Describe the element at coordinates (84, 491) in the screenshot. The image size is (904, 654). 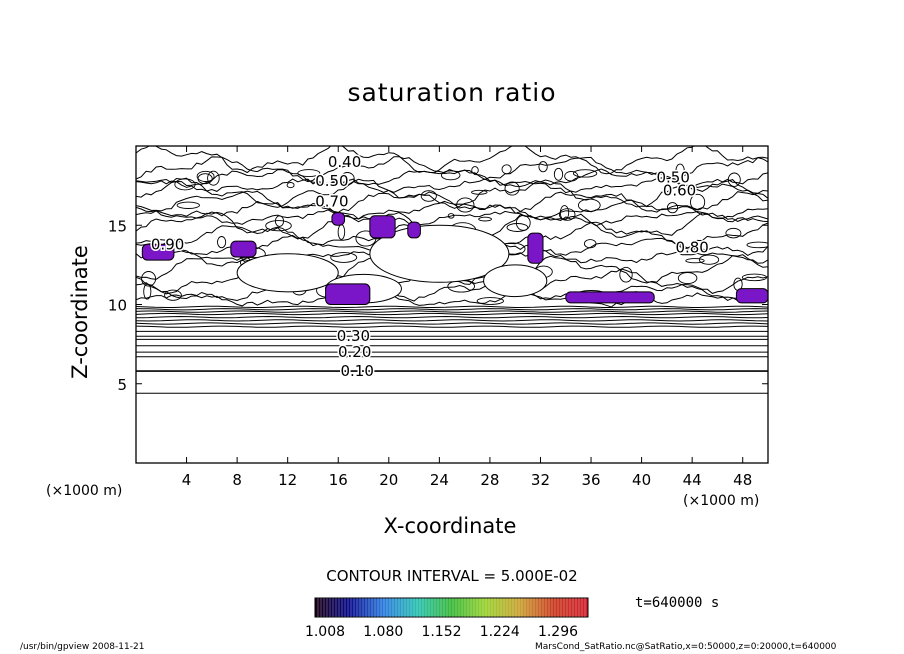
I see `y-axis-unit: (×1000 m)` at that location.